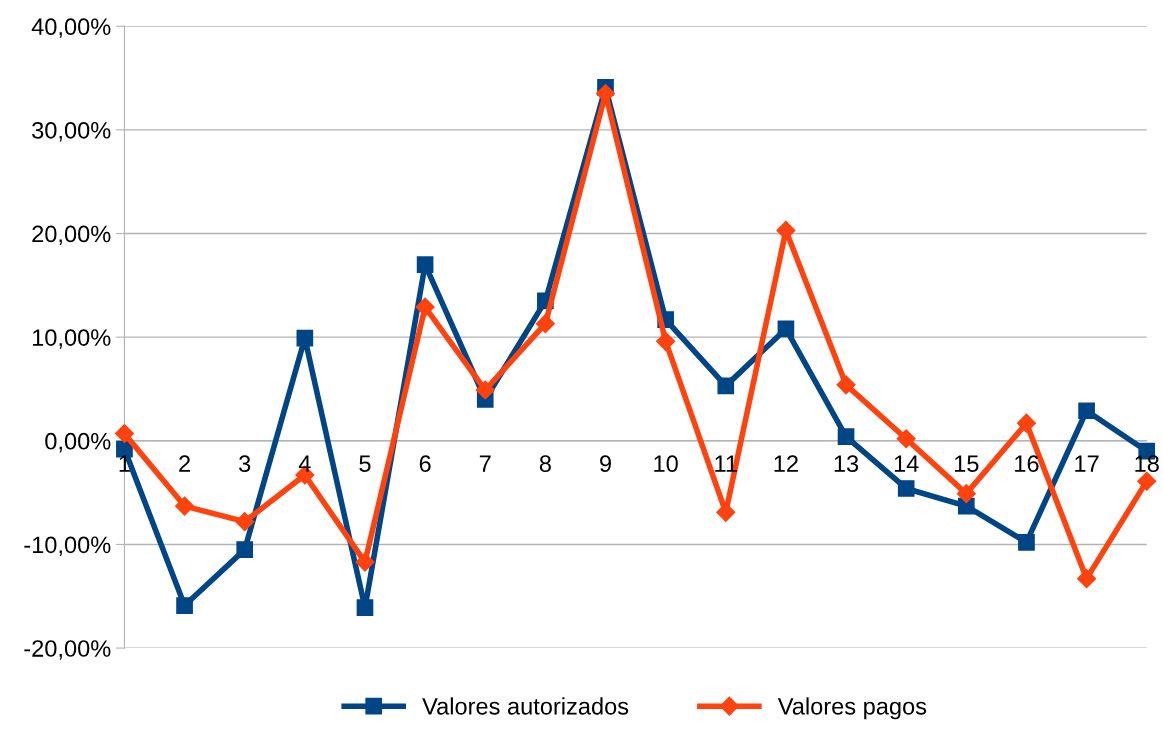 The width and height of the screenshot is (1163, 729). I want to click on x-tick-label: 10, so click(666, 464).